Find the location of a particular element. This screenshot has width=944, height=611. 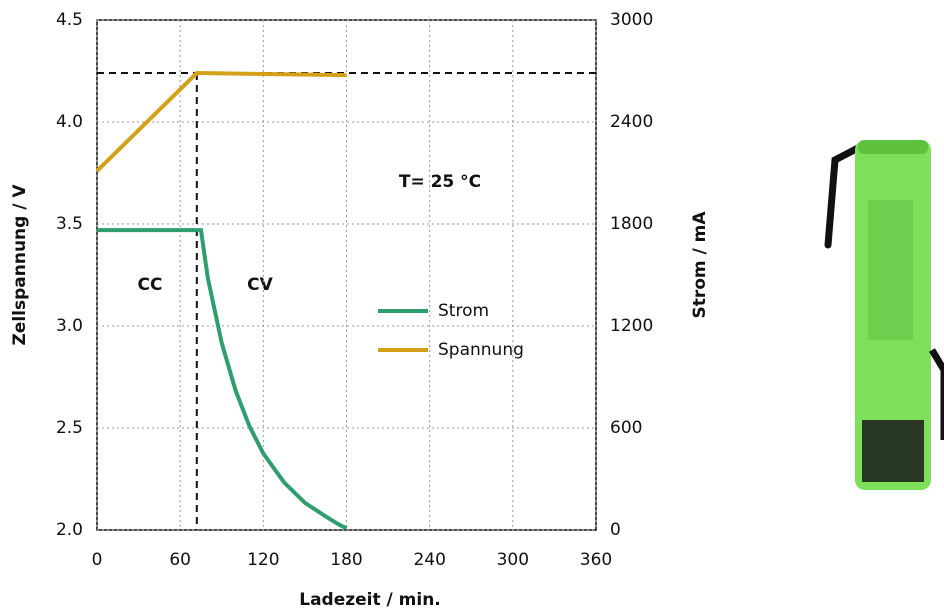

y-tick-label: 2.5 is located at coordinates (69, 428).